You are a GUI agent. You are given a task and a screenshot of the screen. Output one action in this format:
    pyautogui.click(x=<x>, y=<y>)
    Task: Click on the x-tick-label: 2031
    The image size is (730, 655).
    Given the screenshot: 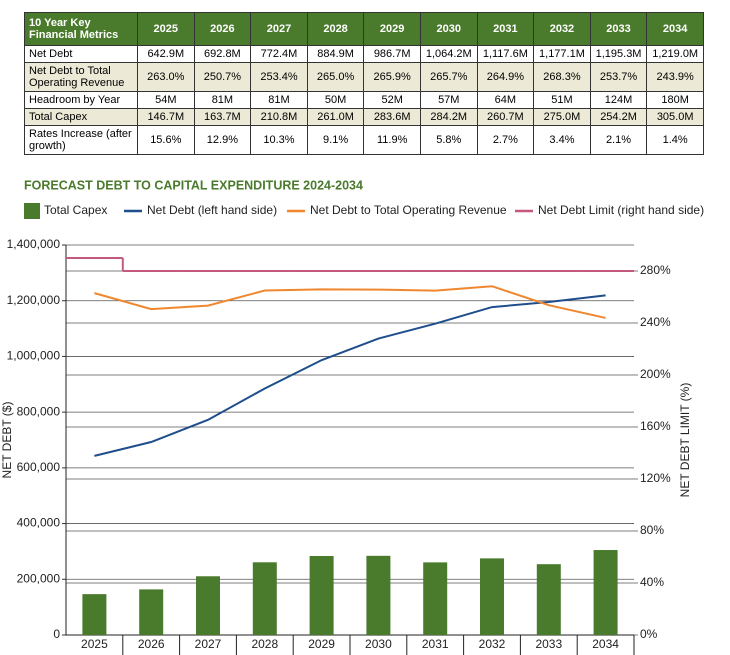 What is the action you would take?
    pyautogui.click(x=435, y=644)
    